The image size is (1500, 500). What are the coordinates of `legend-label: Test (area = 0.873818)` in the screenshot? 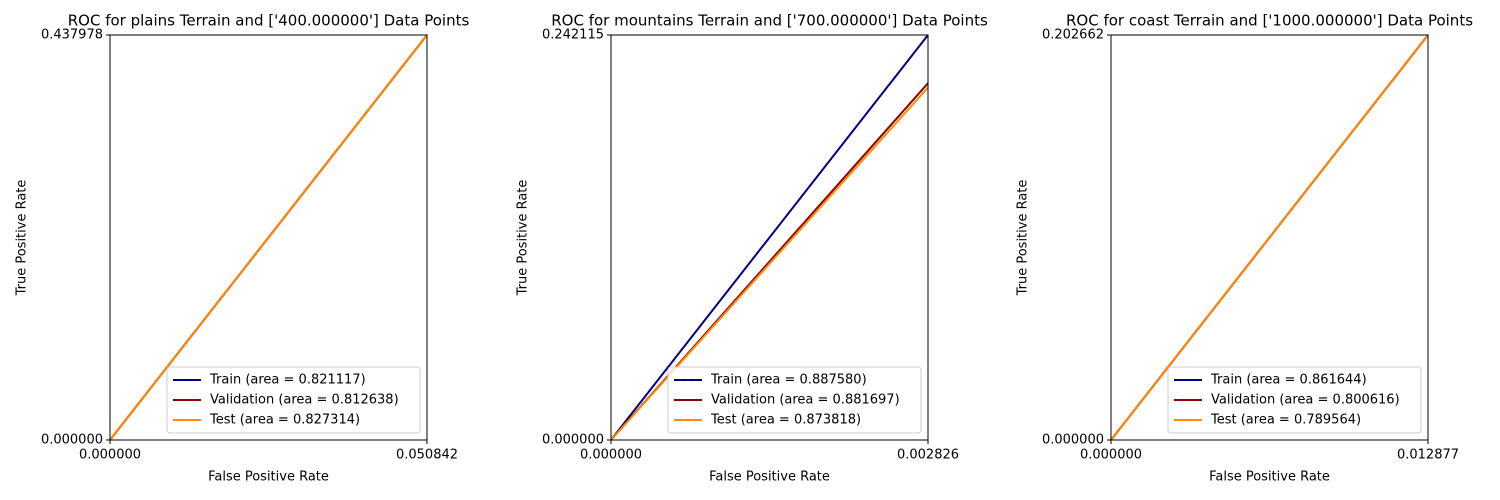 It's located at (785, 420).